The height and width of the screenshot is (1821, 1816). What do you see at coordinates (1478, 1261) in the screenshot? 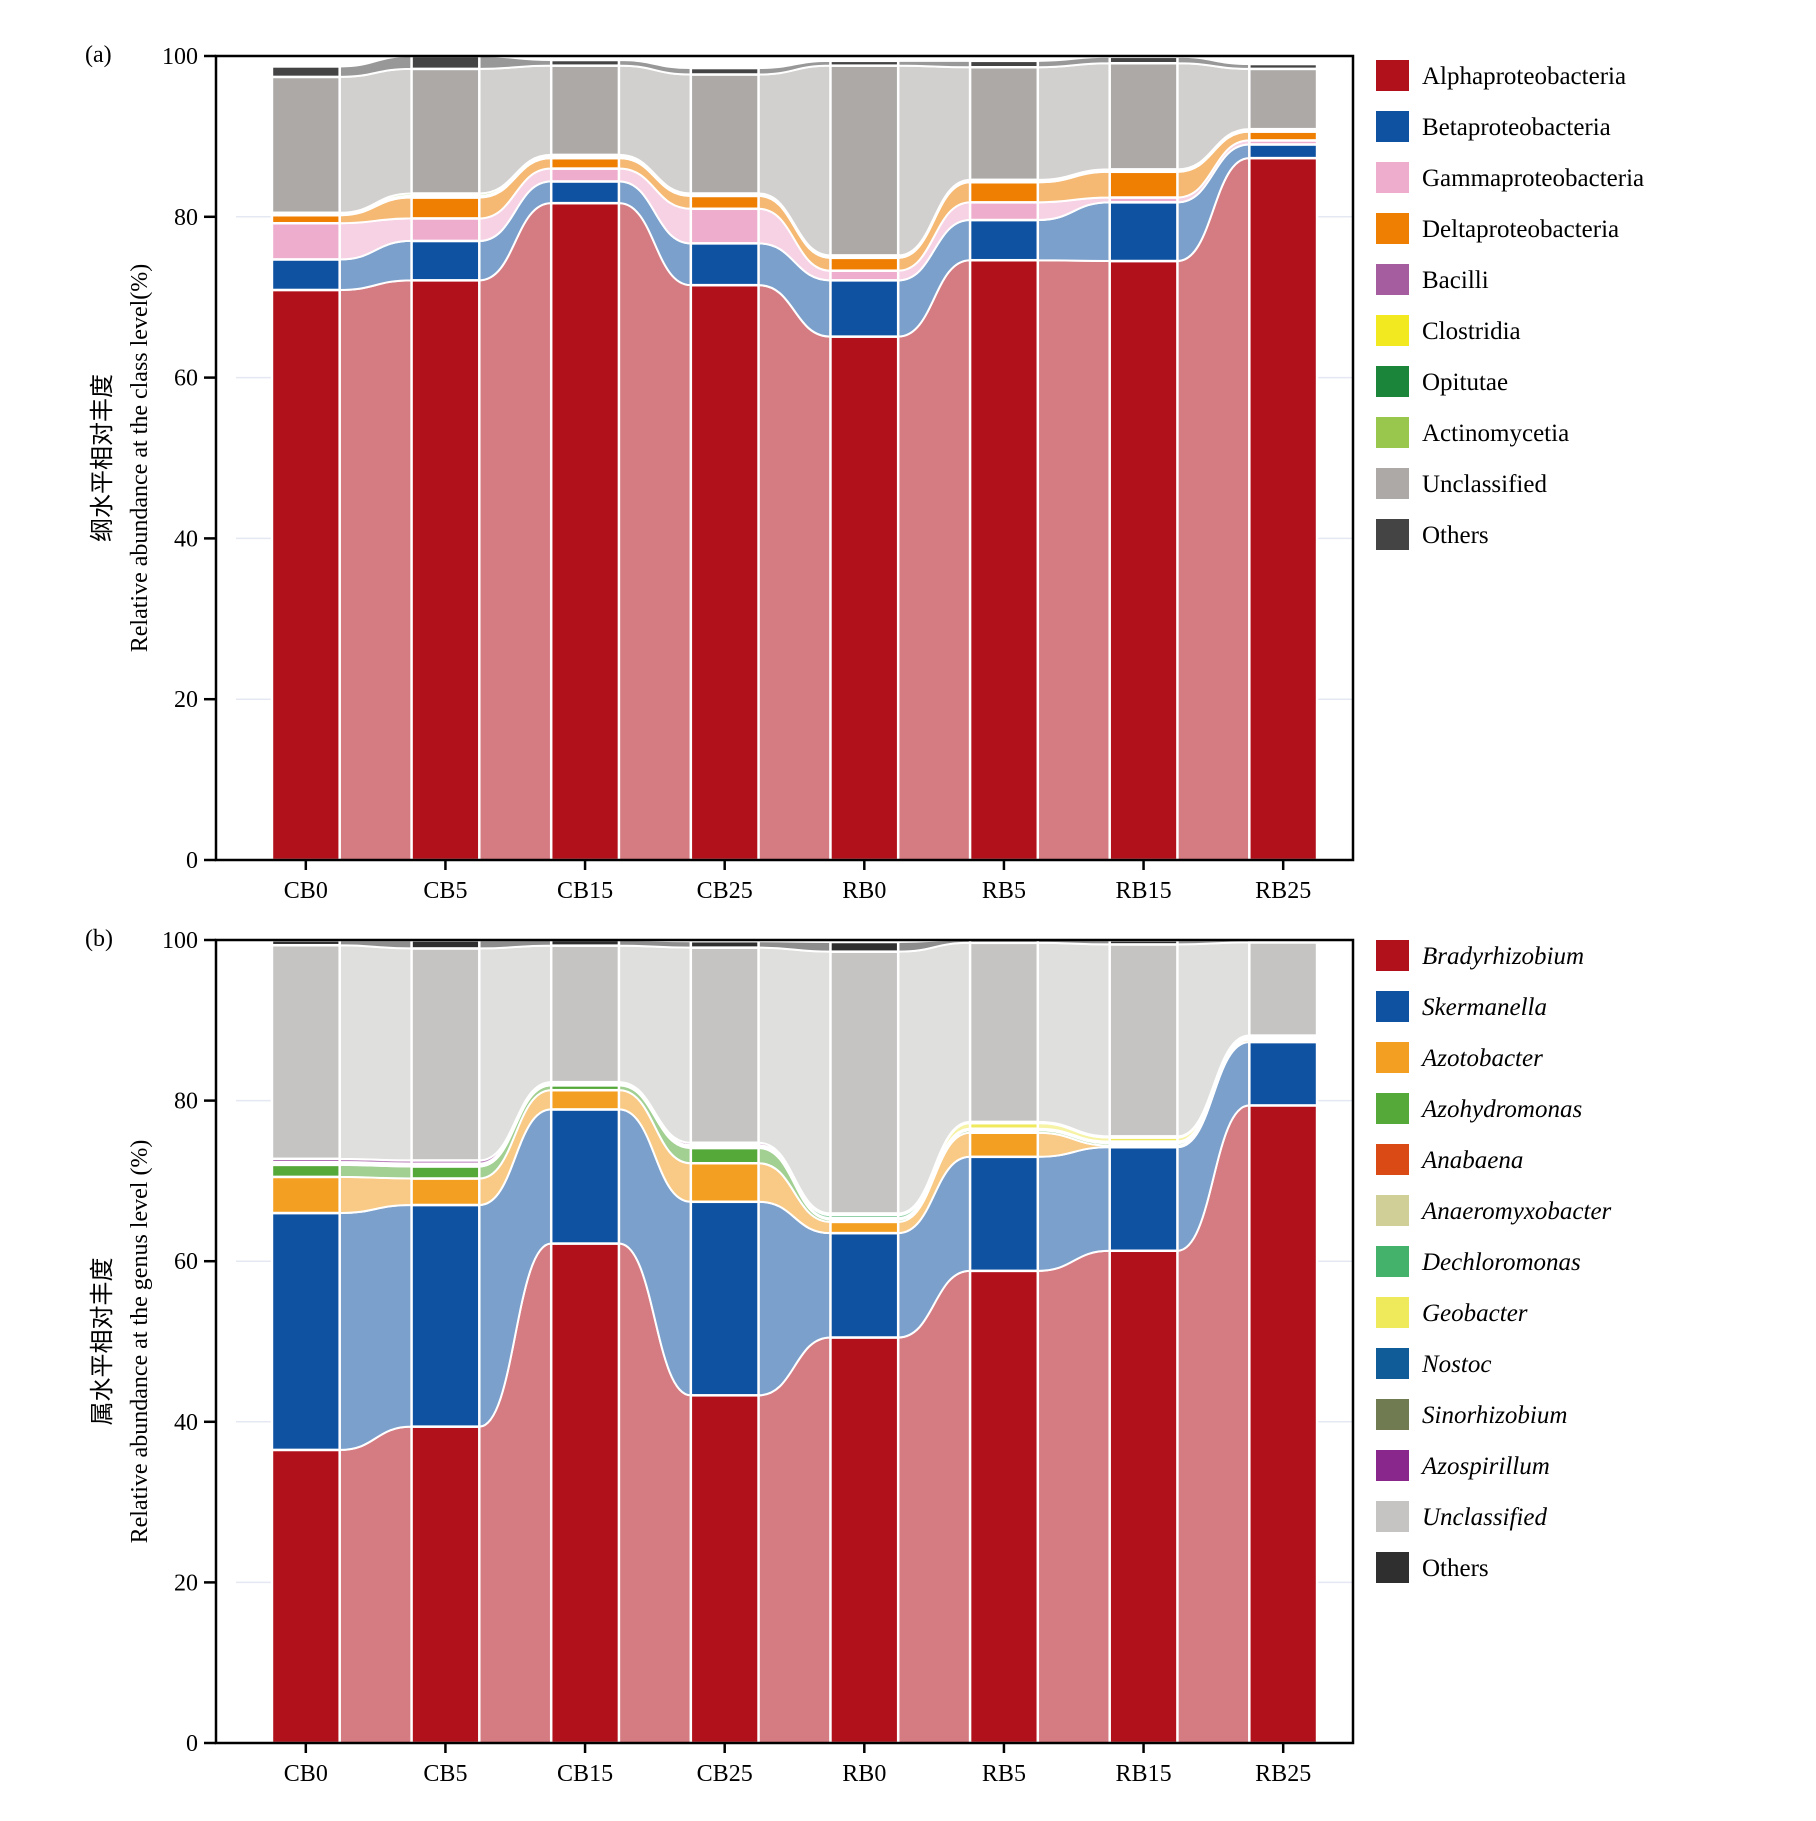
I see `legend-item-dechloromonas: Dechloromonas` at bounding box center [1478, 1261].